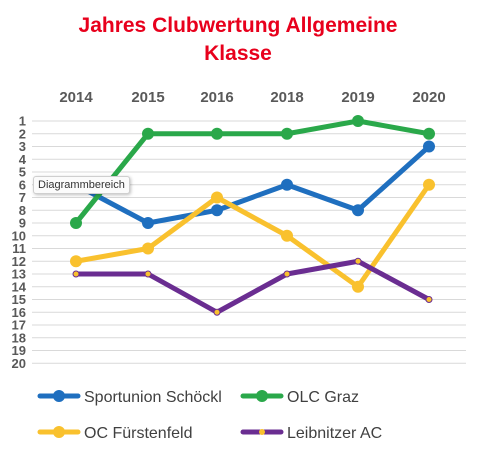  Describe the element at coordinates (262, 396) in the screenshot. I see `legend-swatch-marker-olc-graz` at that location.